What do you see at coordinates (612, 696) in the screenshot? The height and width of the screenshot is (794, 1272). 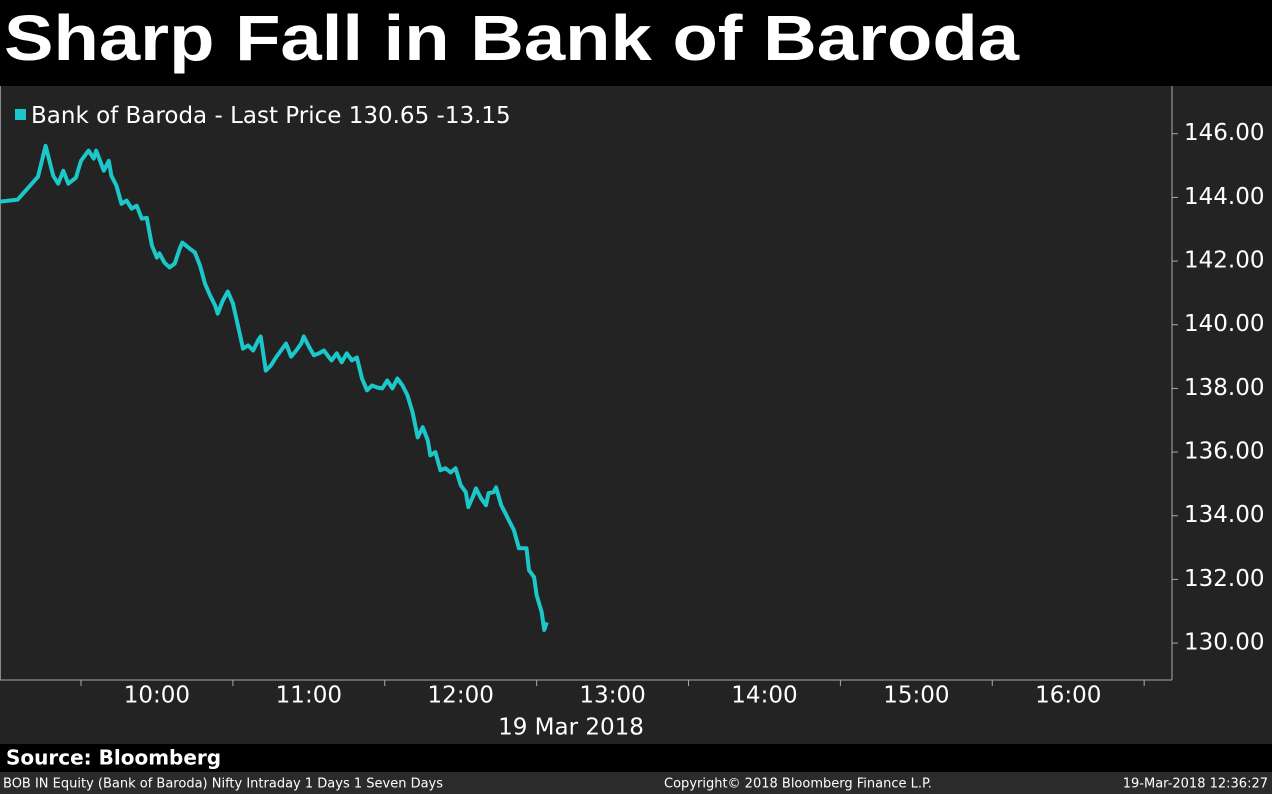 I see `x-tick-label: 13:00` at bounding box center [612, 696].